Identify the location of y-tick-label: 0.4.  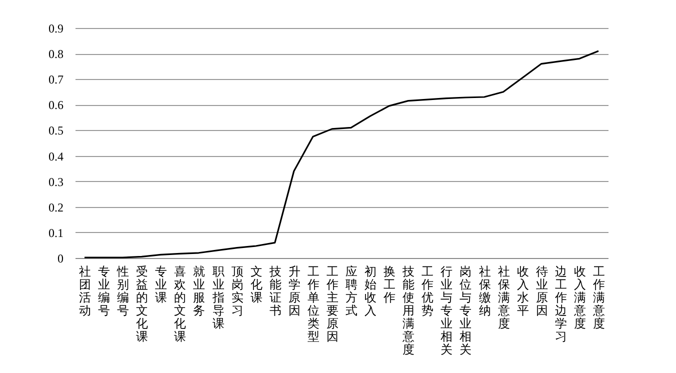
(56, 156).